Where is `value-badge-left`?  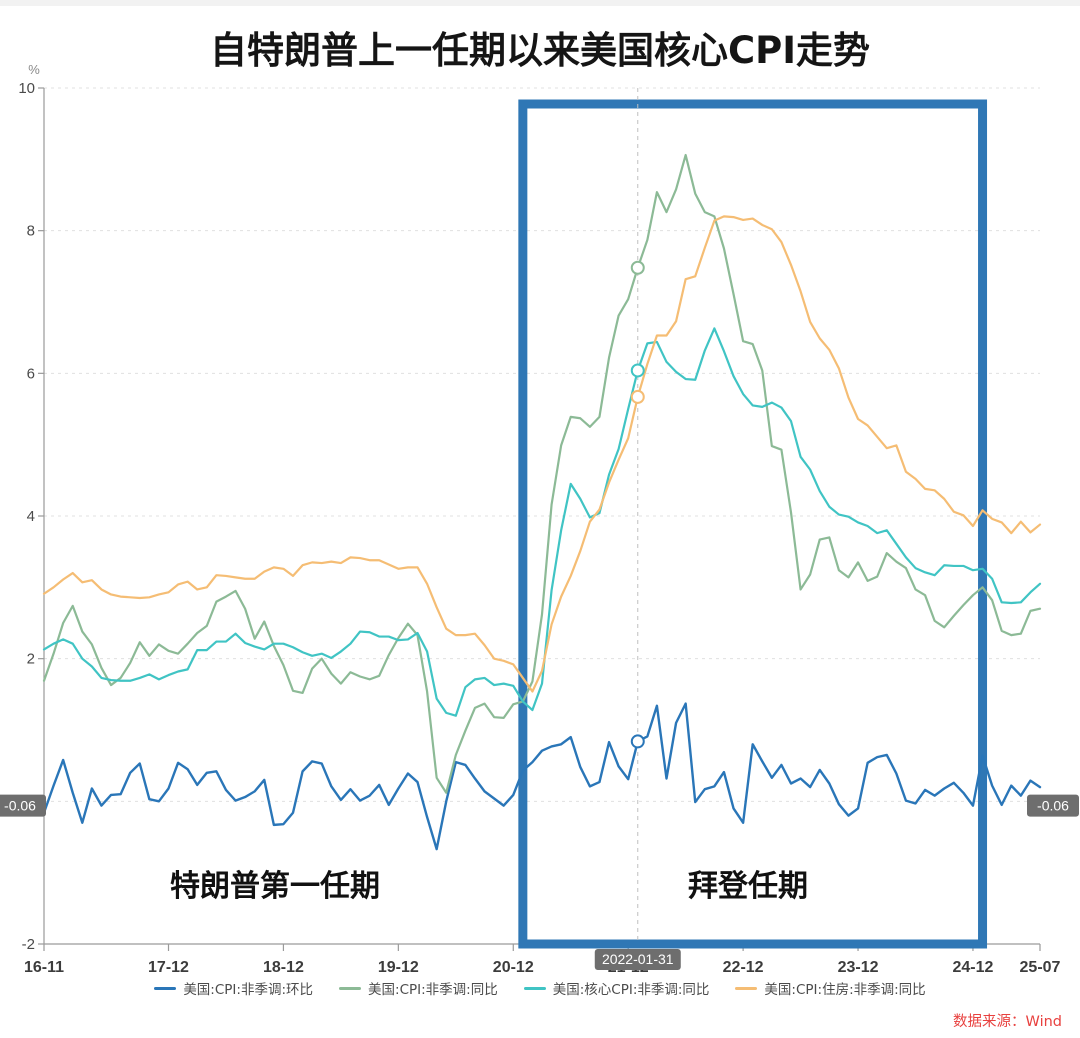 value-badge-left is located at coordinates (23, 805).